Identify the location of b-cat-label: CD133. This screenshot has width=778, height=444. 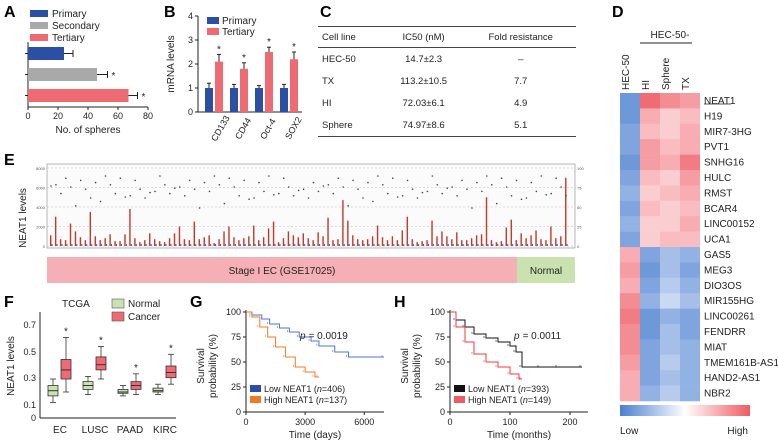
(220, 128).